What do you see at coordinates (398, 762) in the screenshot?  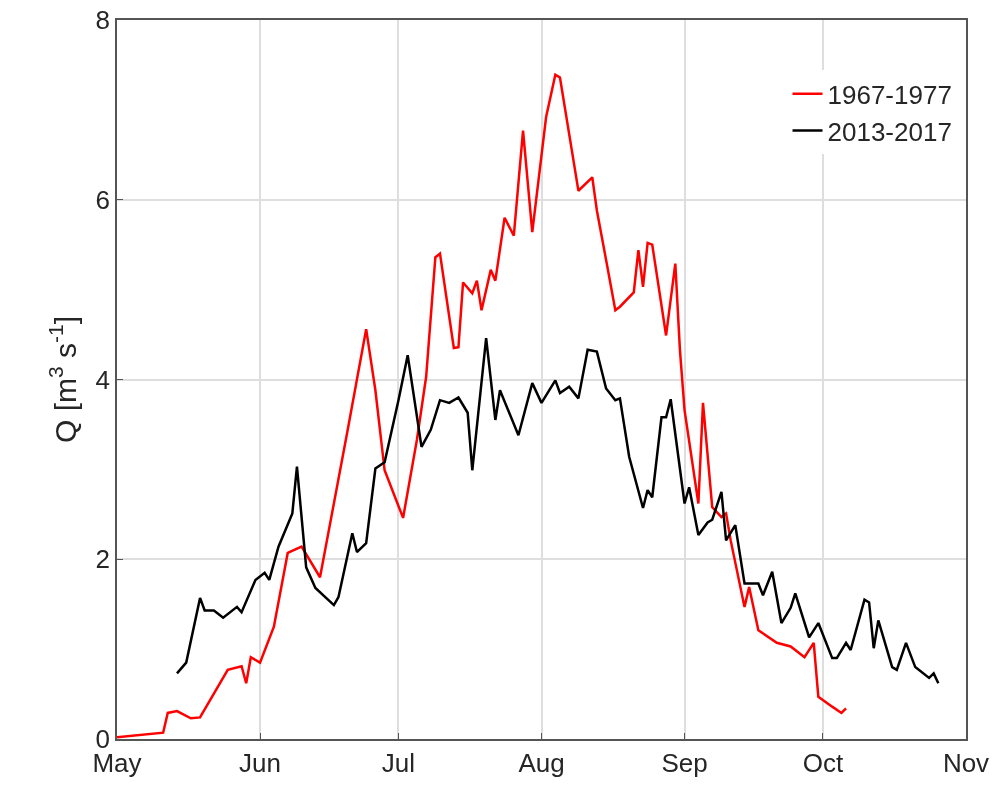 I see `x-tick-label: Jul` at bounding box center [398, 762].